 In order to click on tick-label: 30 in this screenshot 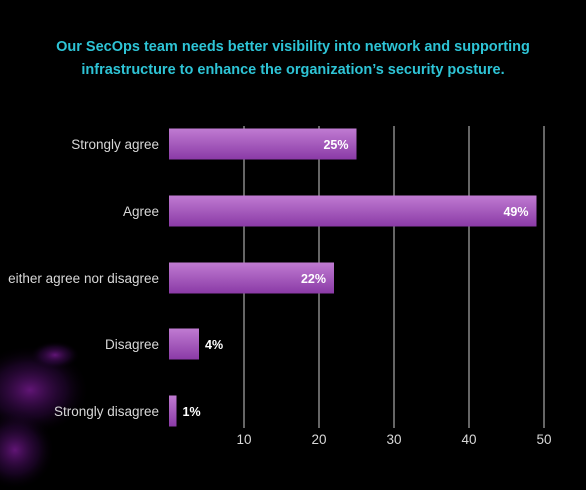, I will do `click(393, 439)`.